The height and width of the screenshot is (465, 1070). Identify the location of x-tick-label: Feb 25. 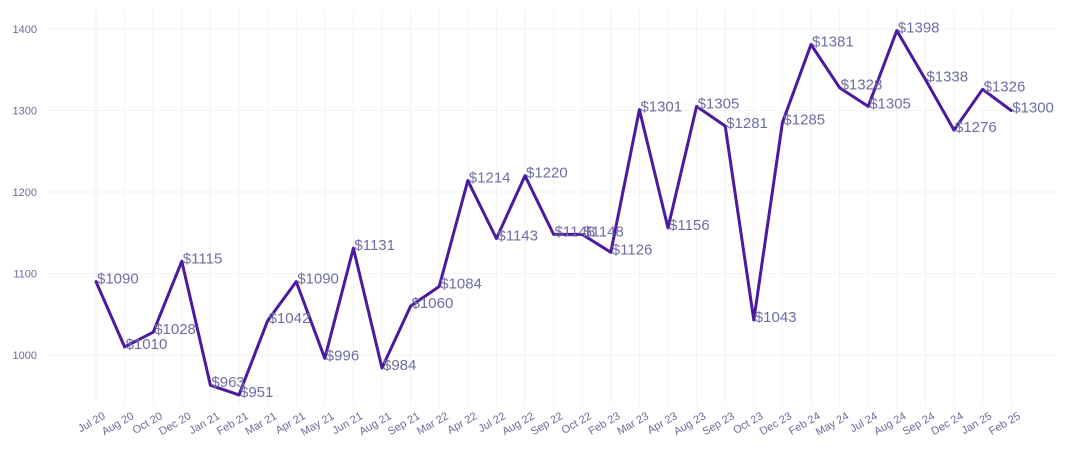
(1005, 424).